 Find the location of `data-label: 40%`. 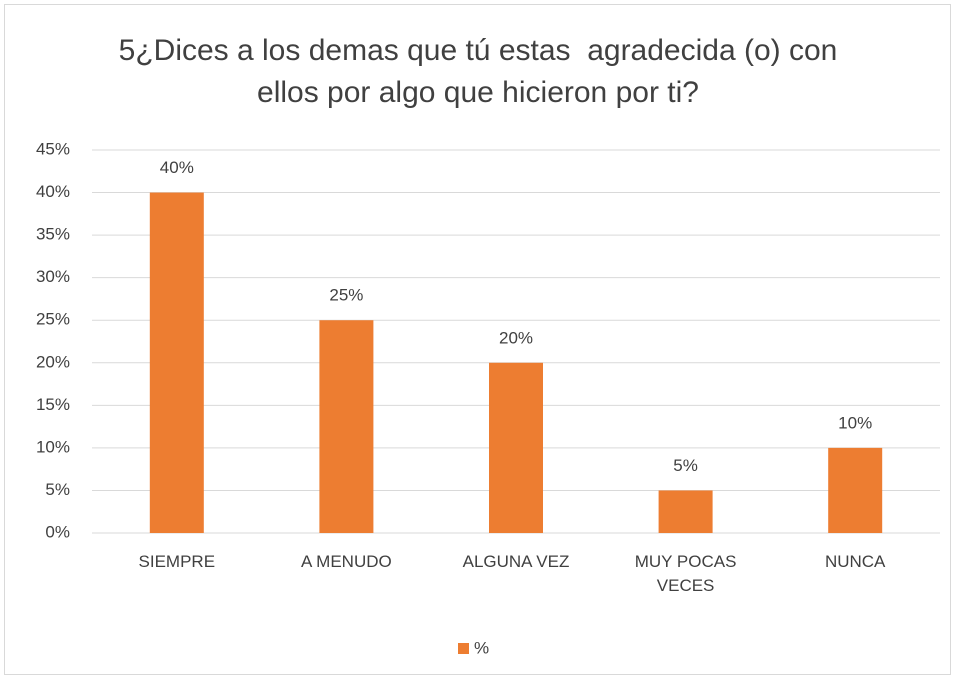

data-label: 40% is located at coordinates (177, 167).